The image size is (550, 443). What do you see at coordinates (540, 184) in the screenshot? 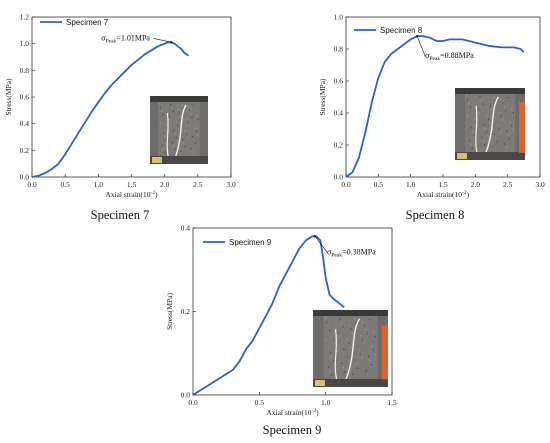
I see `x-tick-label: 3.0` at bounding box center [540, 184].